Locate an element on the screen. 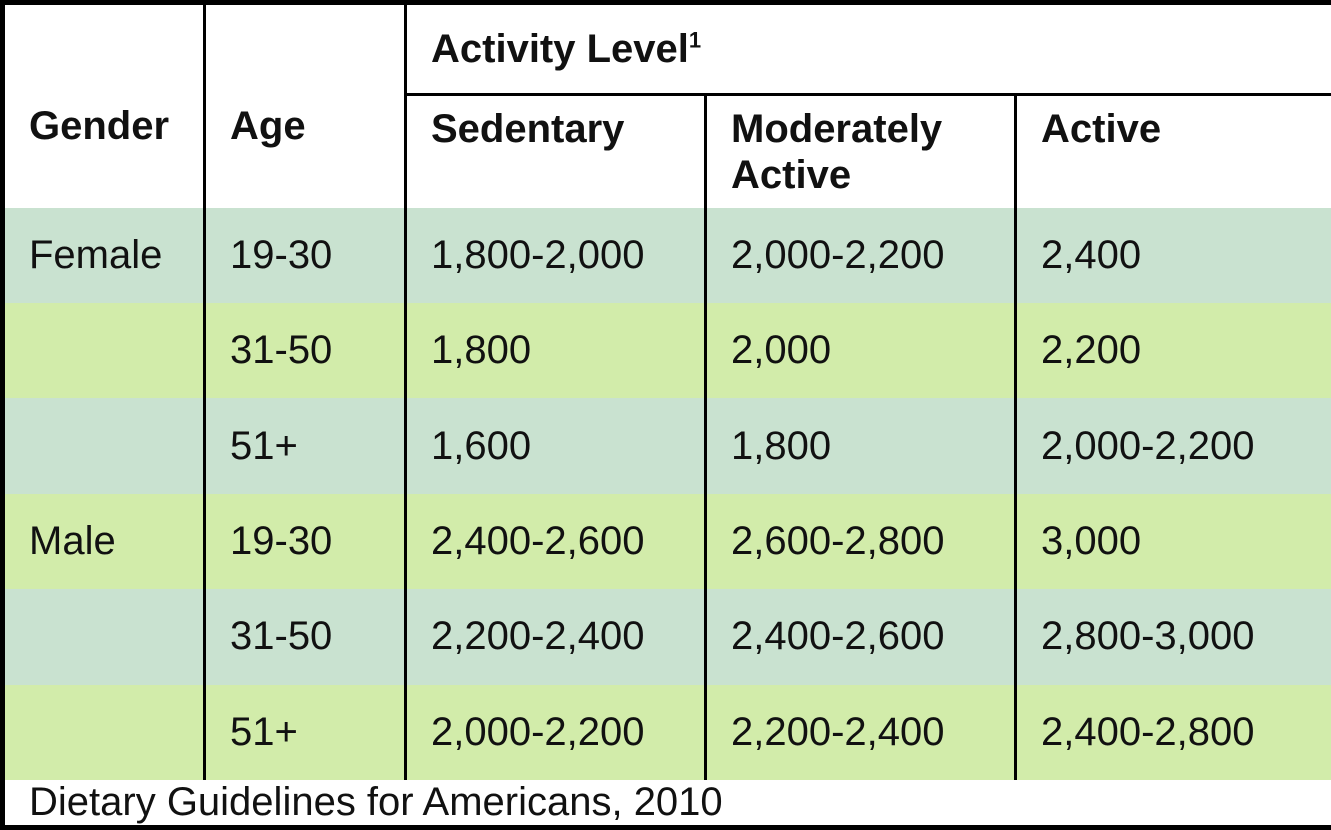 This screenshot has height=830, width=1331. cell-active: 2,000-2,200 is located at coordinates (1172, 446).